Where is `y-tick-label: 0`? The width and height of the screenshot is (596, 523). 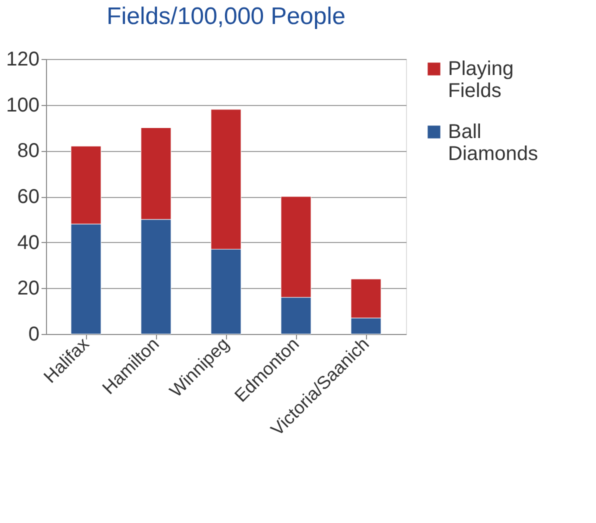
y-tick-label: 0 is located at coordinates (34, 335).